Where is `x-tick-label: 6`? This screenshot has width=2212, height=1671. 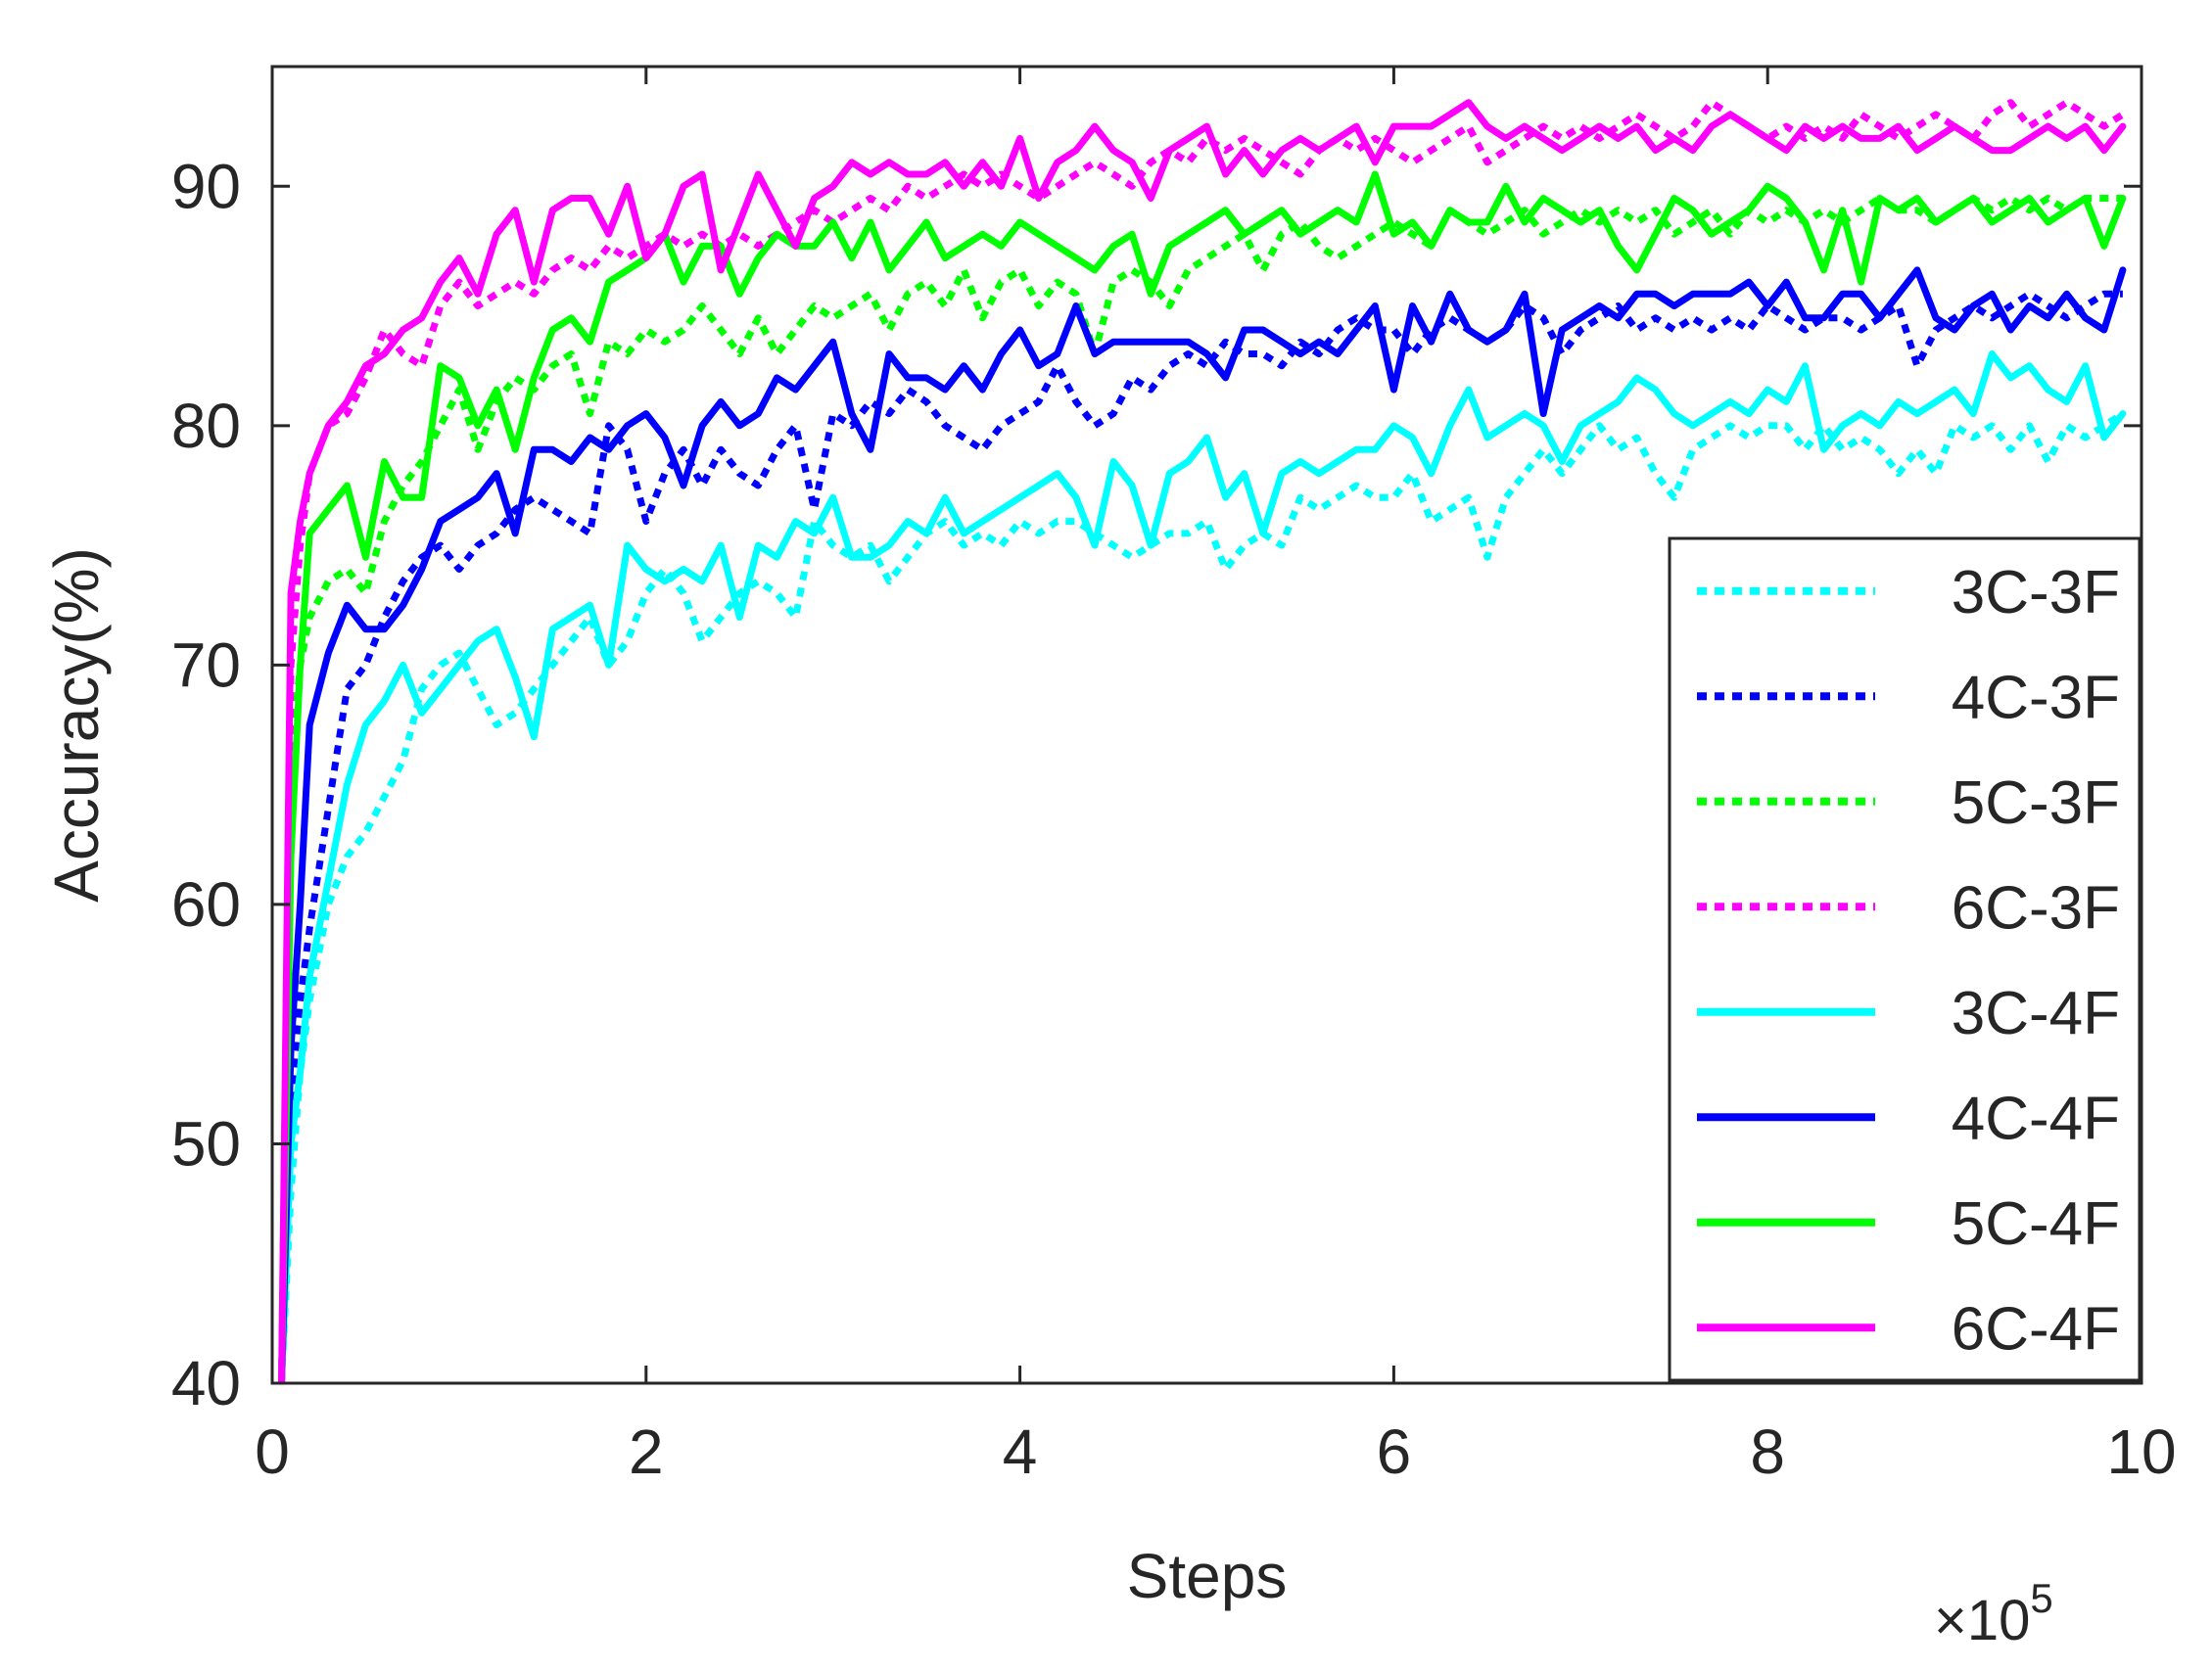
x-tick-label: 6 is located at coordinates (1394, 1451).